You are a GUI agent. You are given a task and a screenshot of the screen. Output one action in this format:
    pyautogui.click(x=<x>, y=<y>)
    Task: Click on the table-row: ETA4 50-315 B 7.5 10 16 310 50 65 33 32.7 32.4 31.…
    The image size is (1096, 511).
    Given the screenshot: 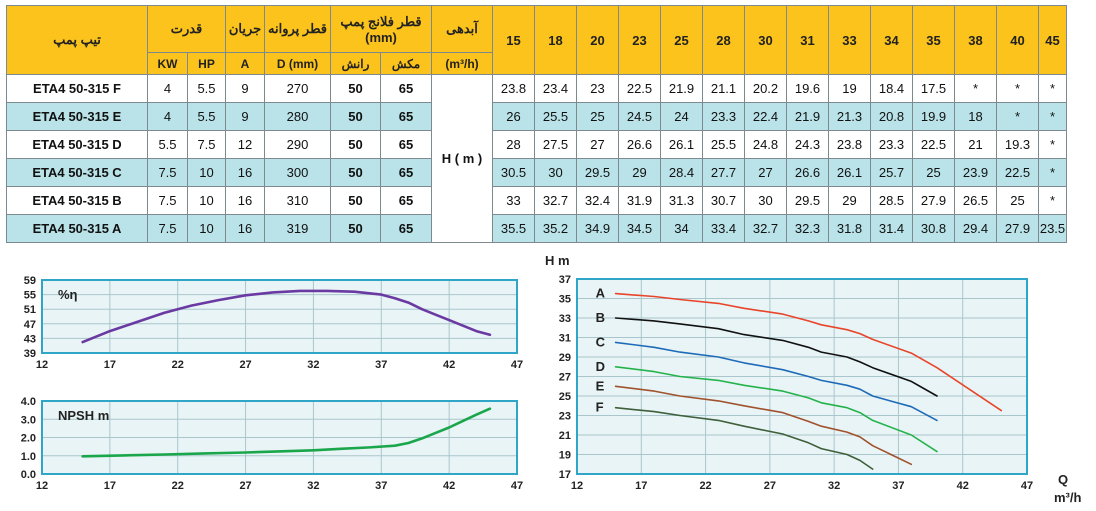 What is the action you would take?
    pyautogui.click(x=536, y=200)
    